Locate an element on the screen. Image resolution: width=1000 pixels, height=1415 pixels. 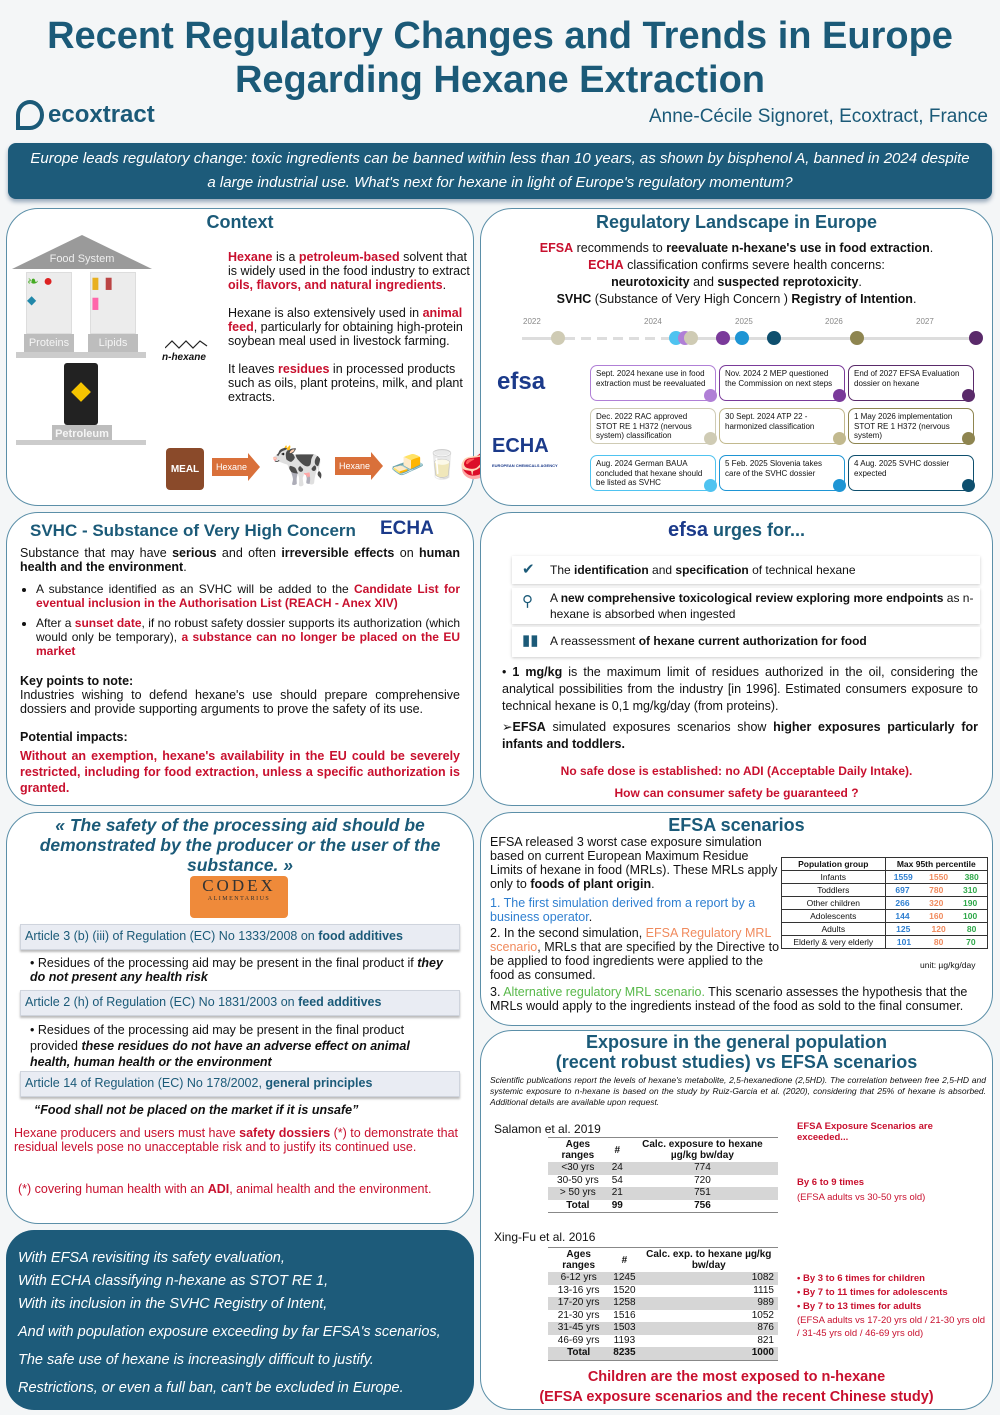
text-segment: and often is located at coordinates (249, 553).